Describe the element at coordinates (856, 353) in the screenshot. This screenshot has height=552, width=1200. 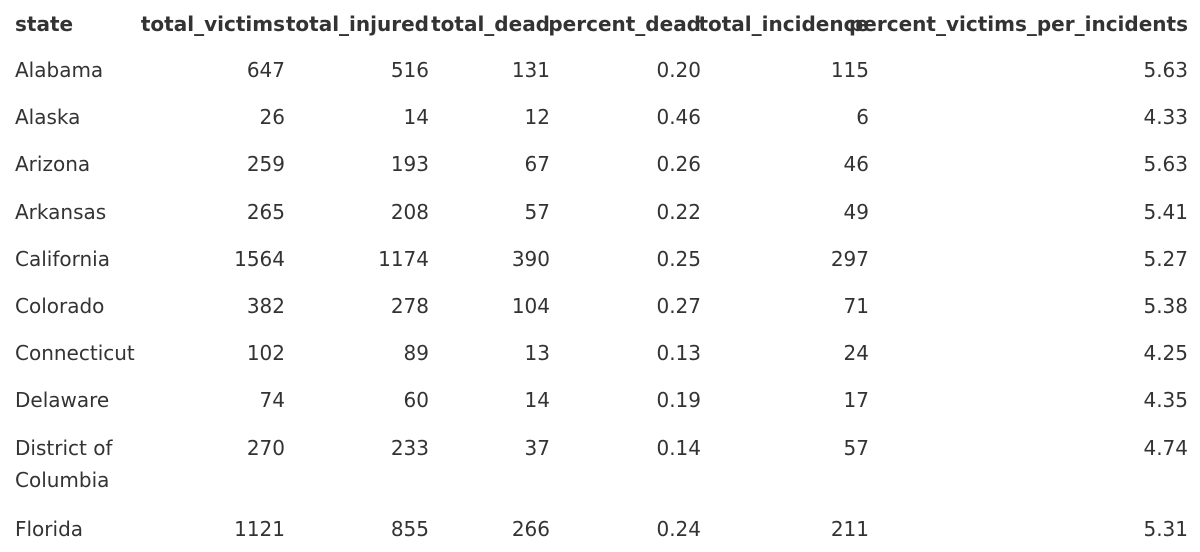
I see `table-cell-total-incidence: 24` at that location.